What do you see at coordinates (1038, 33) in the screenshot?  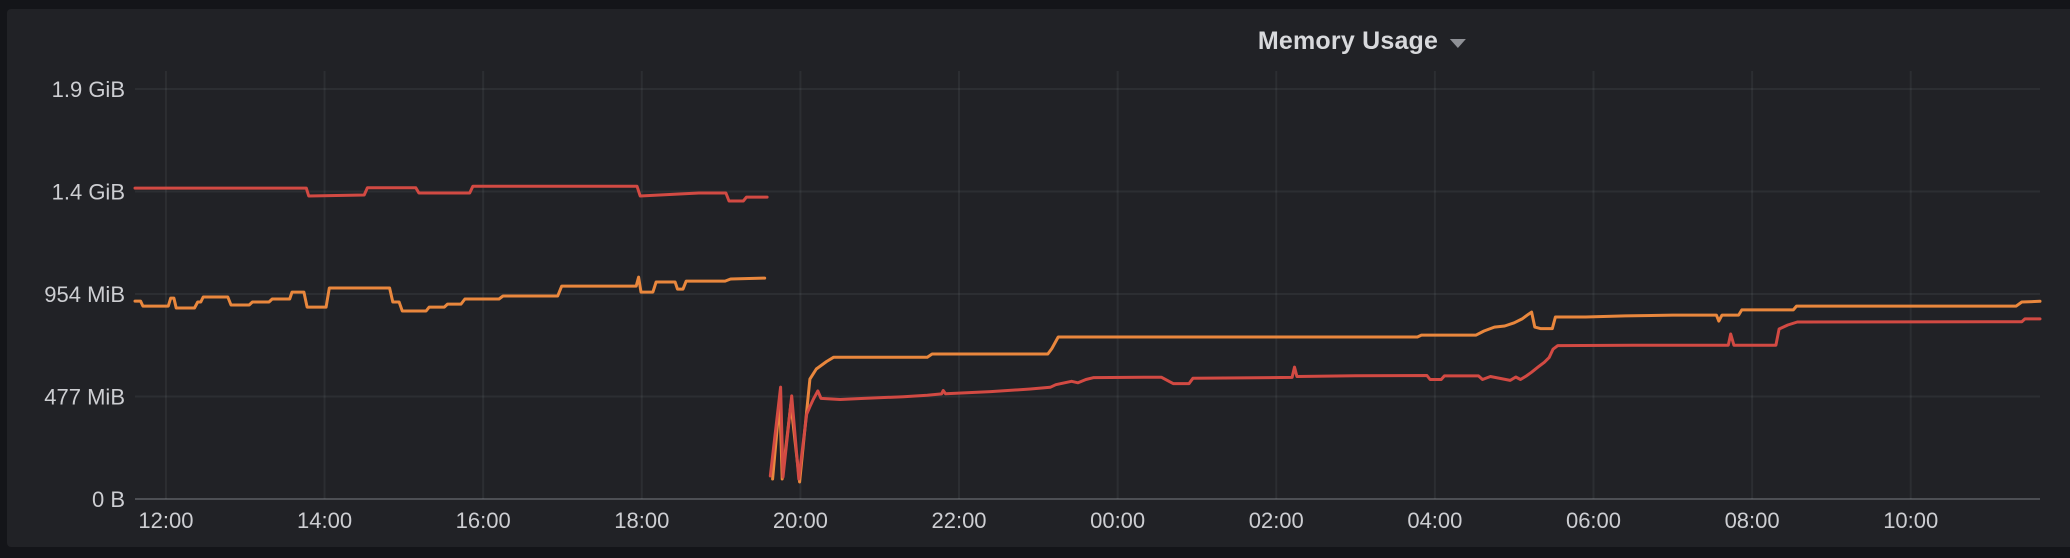 I see `panel-header: Memory Usage` at bounding box center [1038, 33].